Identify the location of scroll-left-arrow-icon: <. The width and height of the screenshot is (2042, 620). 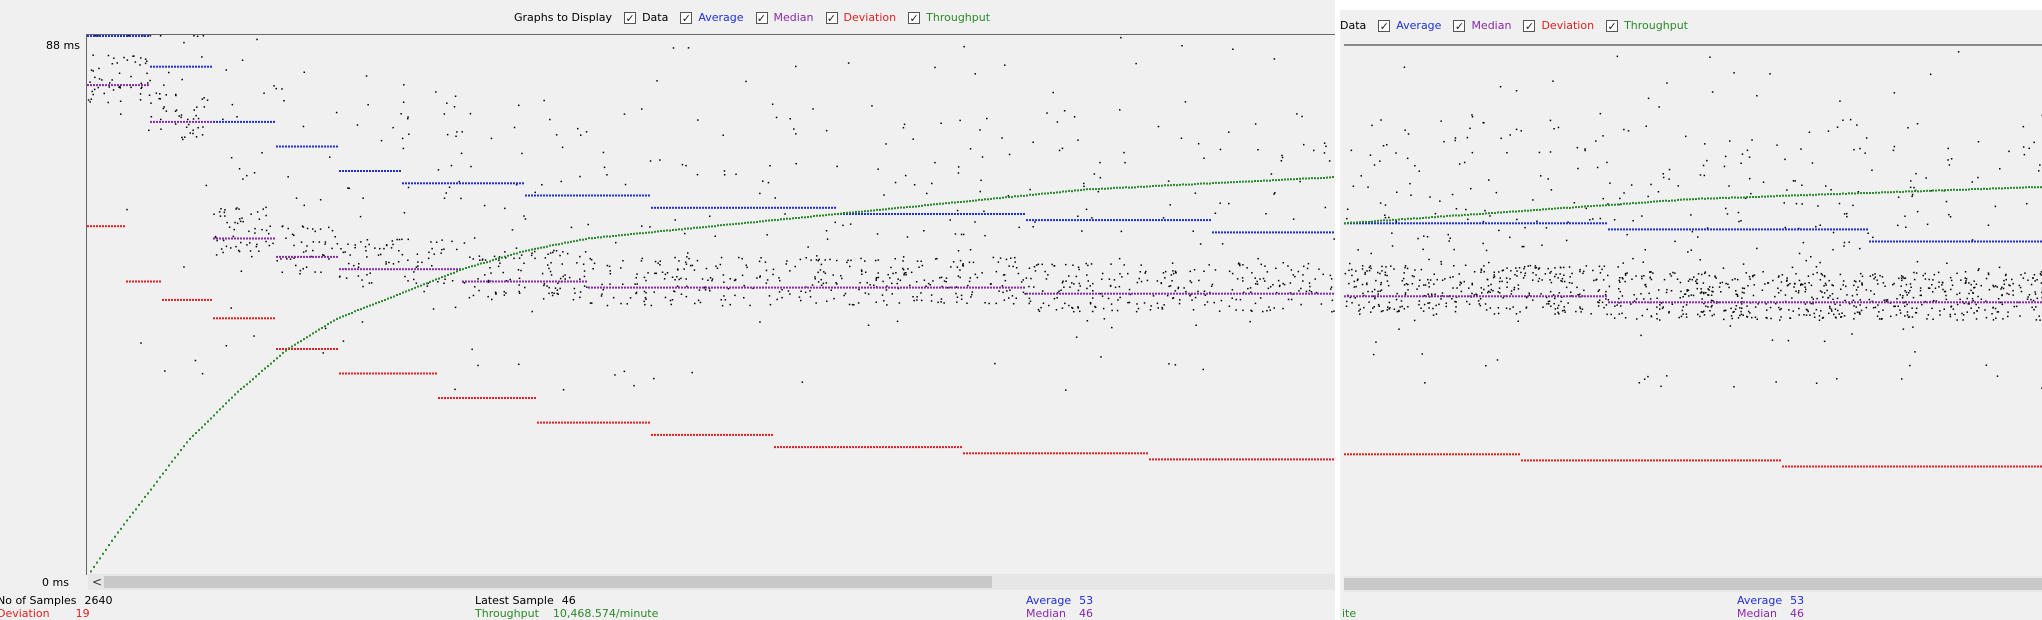
(97, 582).